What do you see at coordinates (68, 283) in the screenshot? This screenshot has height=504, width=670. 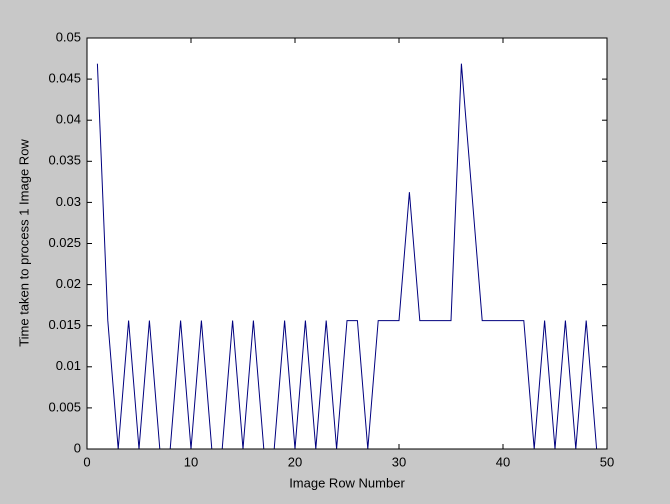 I see `y-tick-label: 0.02` at bounding box center [68, 283].